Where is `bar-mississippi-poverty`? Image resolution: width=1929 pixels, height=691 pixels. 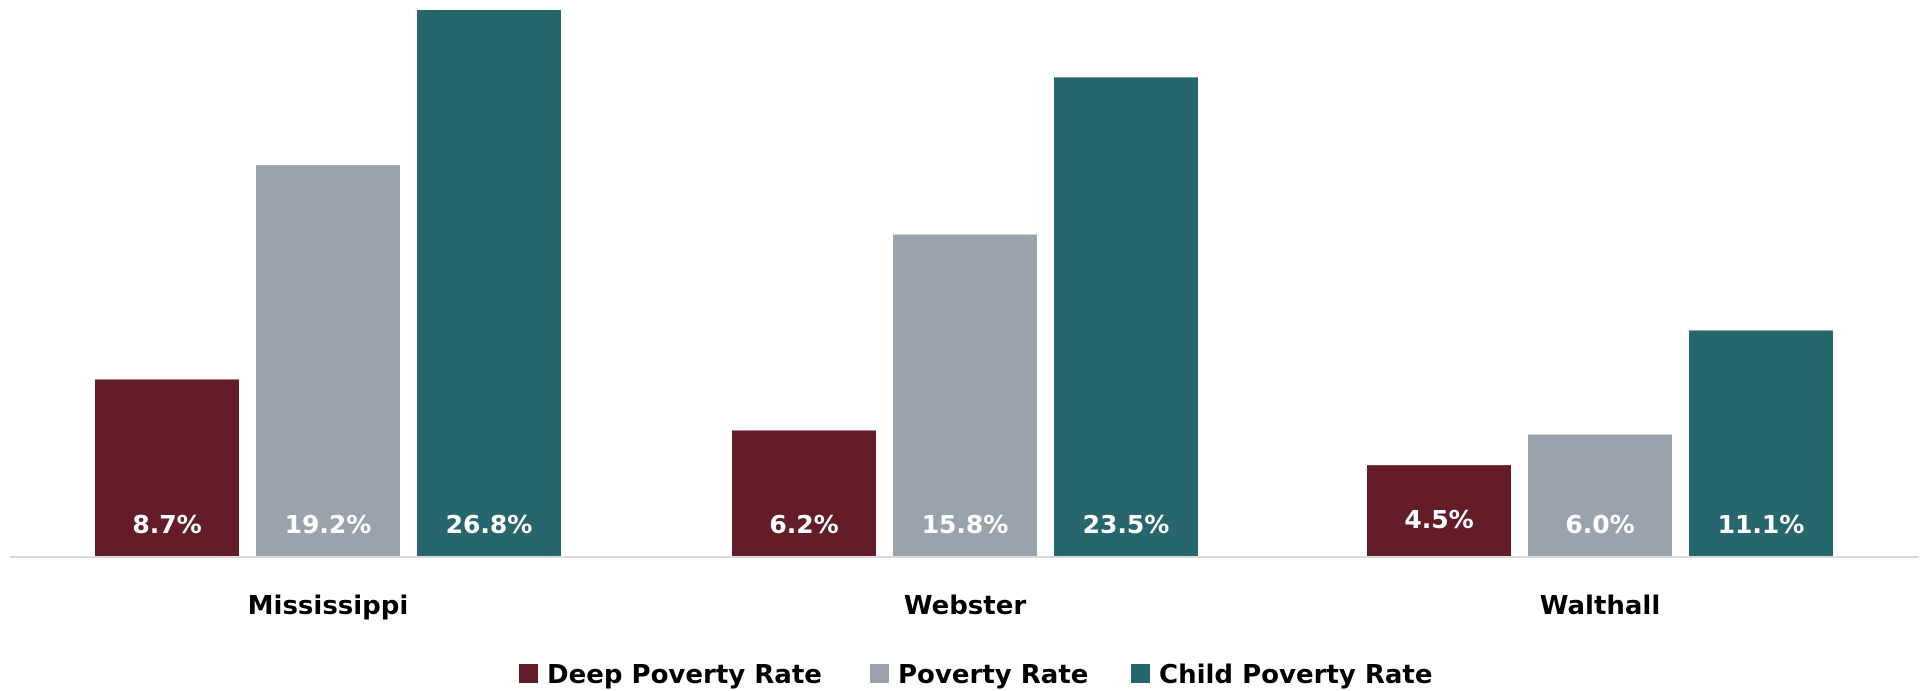
bar-mississippi-poverty is located at coordinates (328, 361).